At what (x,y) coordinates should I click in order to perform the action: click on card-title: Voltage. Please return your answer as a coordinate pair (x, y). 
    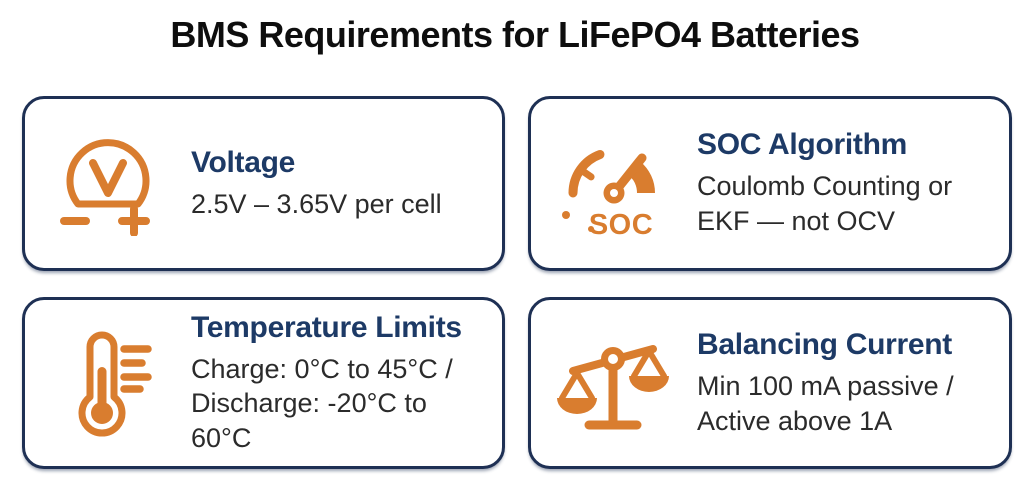
    Looking at the image, I should click on (243, 162).